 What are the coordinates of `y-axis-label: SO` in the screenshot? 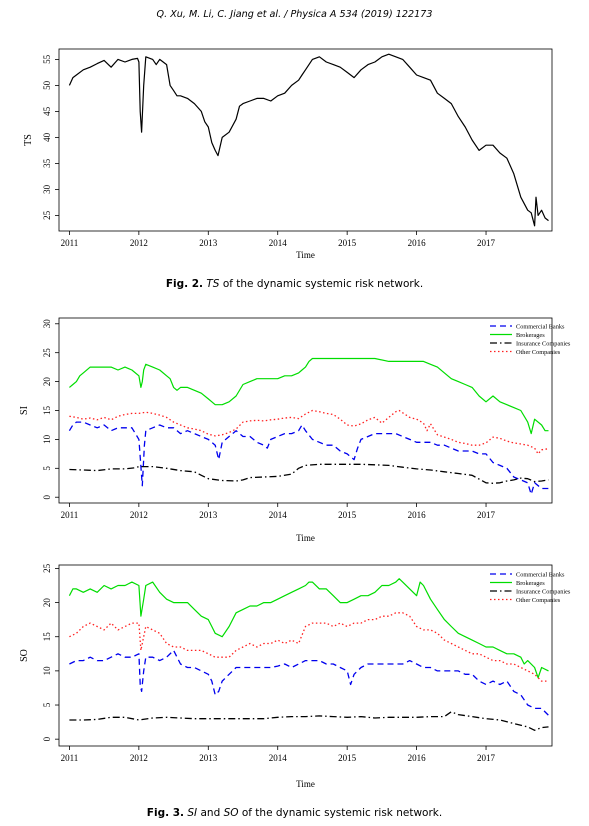 It's located at (24, 655).